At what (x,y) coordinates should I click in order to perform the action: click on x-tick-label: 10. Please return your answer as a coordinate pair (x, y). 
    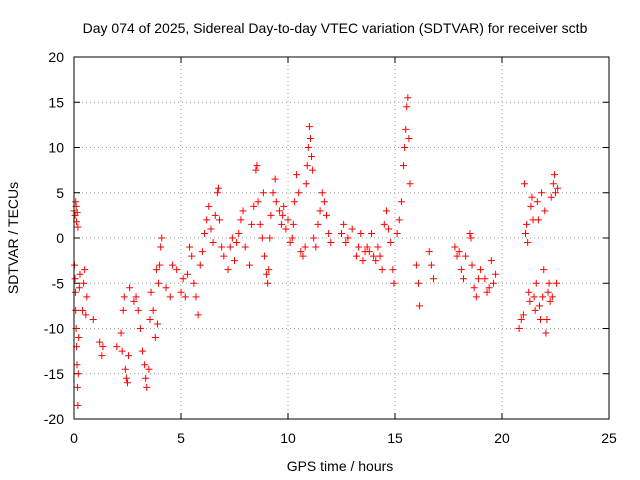
    Looking at the image, I should click on (288, 438).